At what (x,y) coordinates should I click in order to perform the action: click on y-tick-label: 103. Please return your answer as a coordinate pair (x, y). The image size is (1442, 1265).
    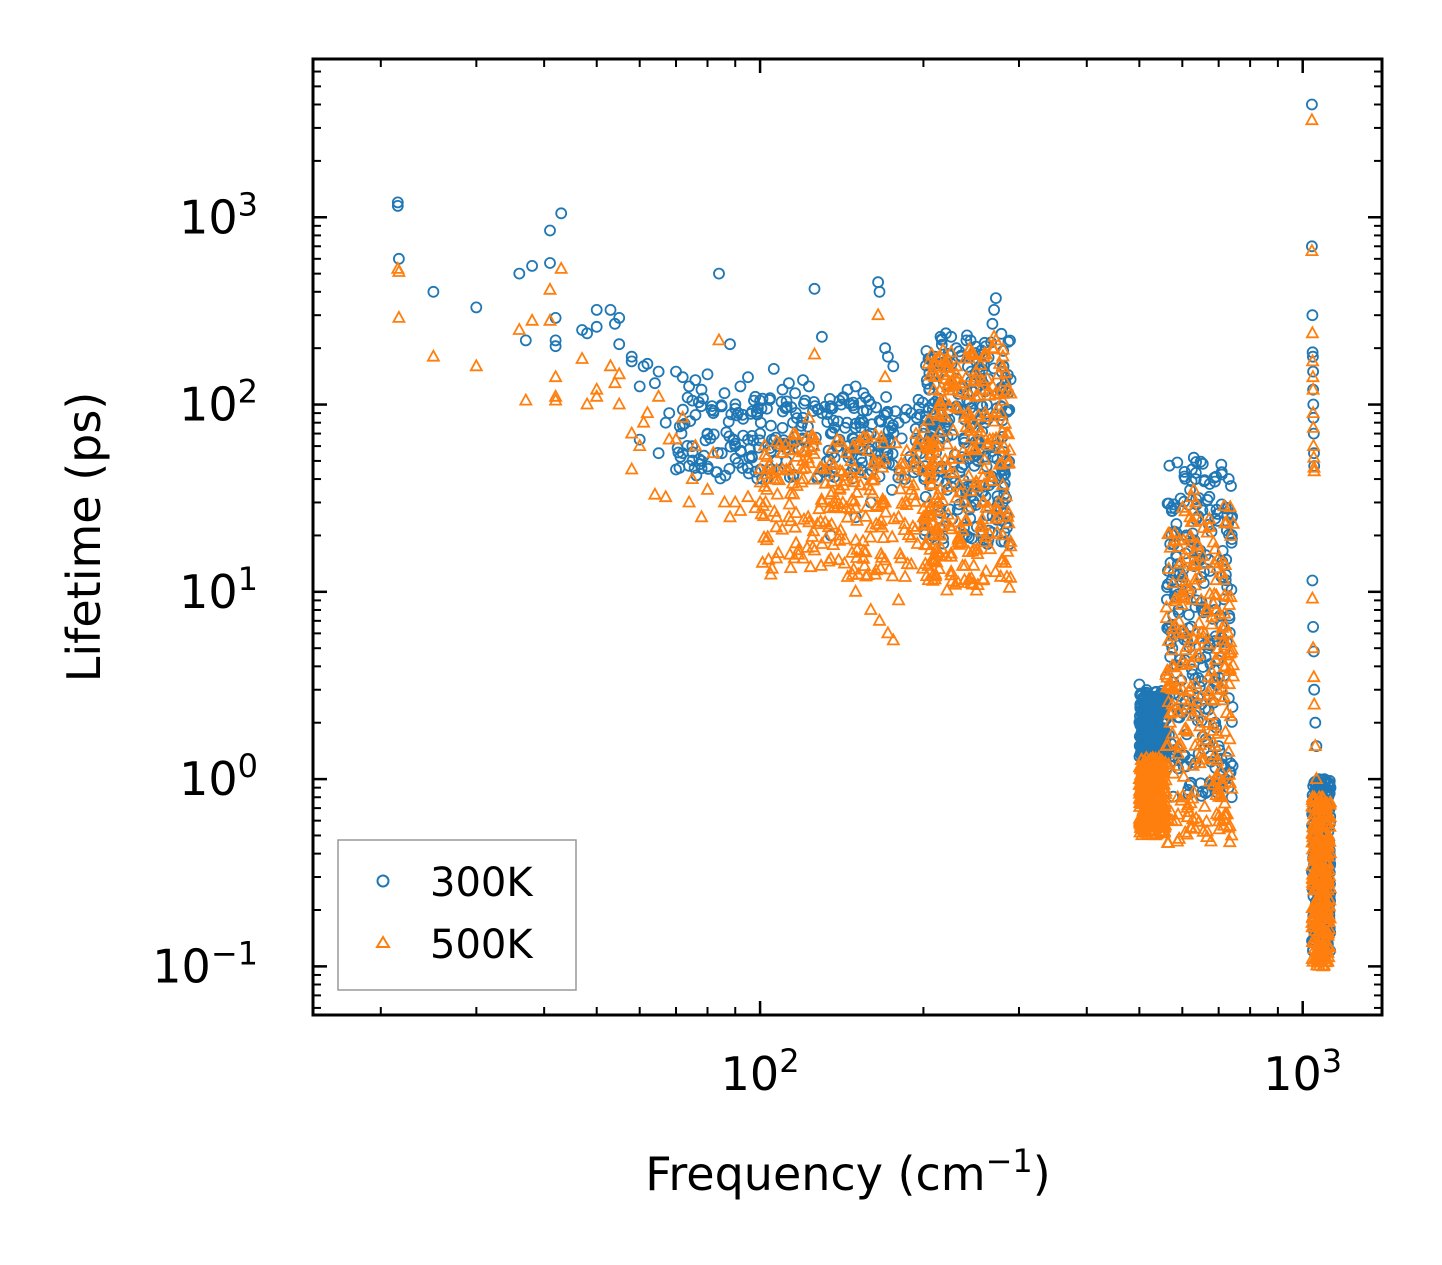
    Looking at the image, I should click on (218, 214).